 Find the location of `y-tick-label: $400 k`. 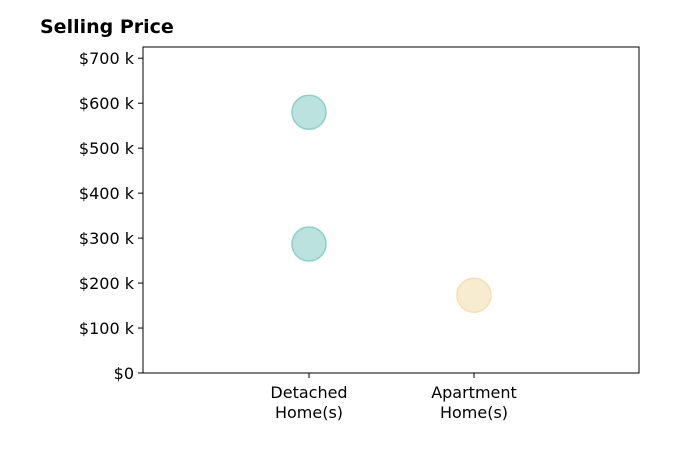

y-tick-label: $400 k is located at coordinates (107, 193).